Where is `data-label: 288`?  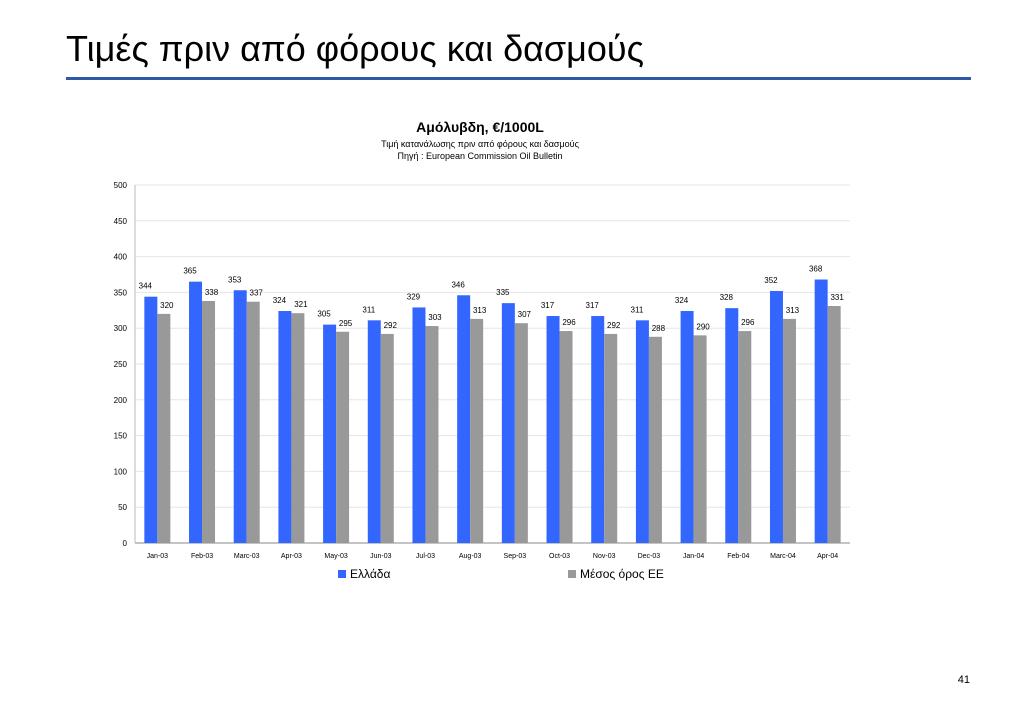 data-label: 288 is located at coordinates (659, 328).